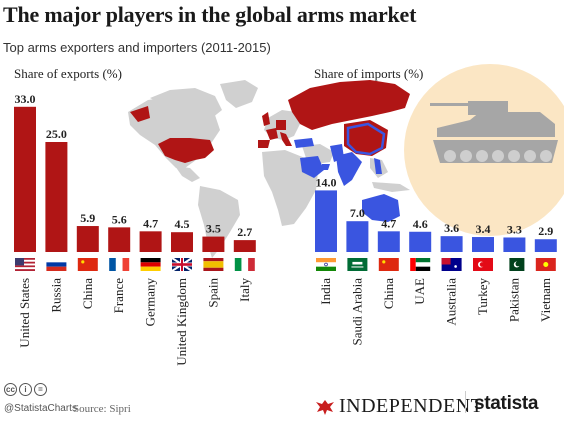  Describe the element at coordinates (388, 223) in the screenshot. I see `import-value-label: 4.7` at that location.